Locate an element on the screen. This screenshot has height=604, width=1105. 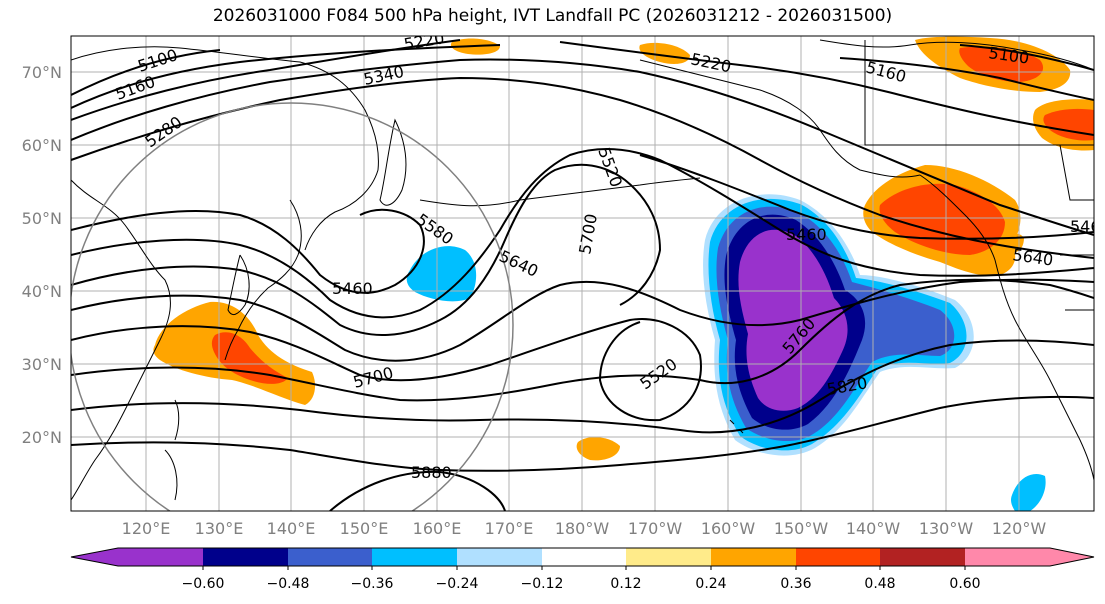
lon-label: 140°E is located at coordinates (291, 528).